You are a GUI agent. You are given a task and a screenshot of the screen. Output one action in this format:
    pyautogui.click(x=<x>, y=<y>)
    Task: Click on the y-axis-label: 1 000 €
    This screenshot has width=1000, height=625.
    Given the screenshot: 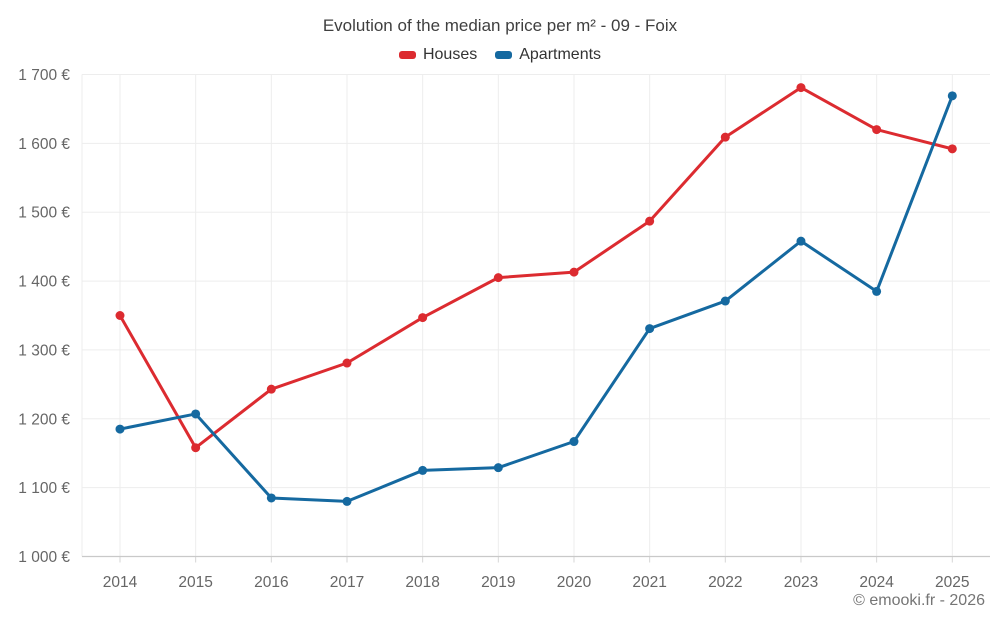 What is the action you would take?
    pyautogui.click(x=44, y=557)
    